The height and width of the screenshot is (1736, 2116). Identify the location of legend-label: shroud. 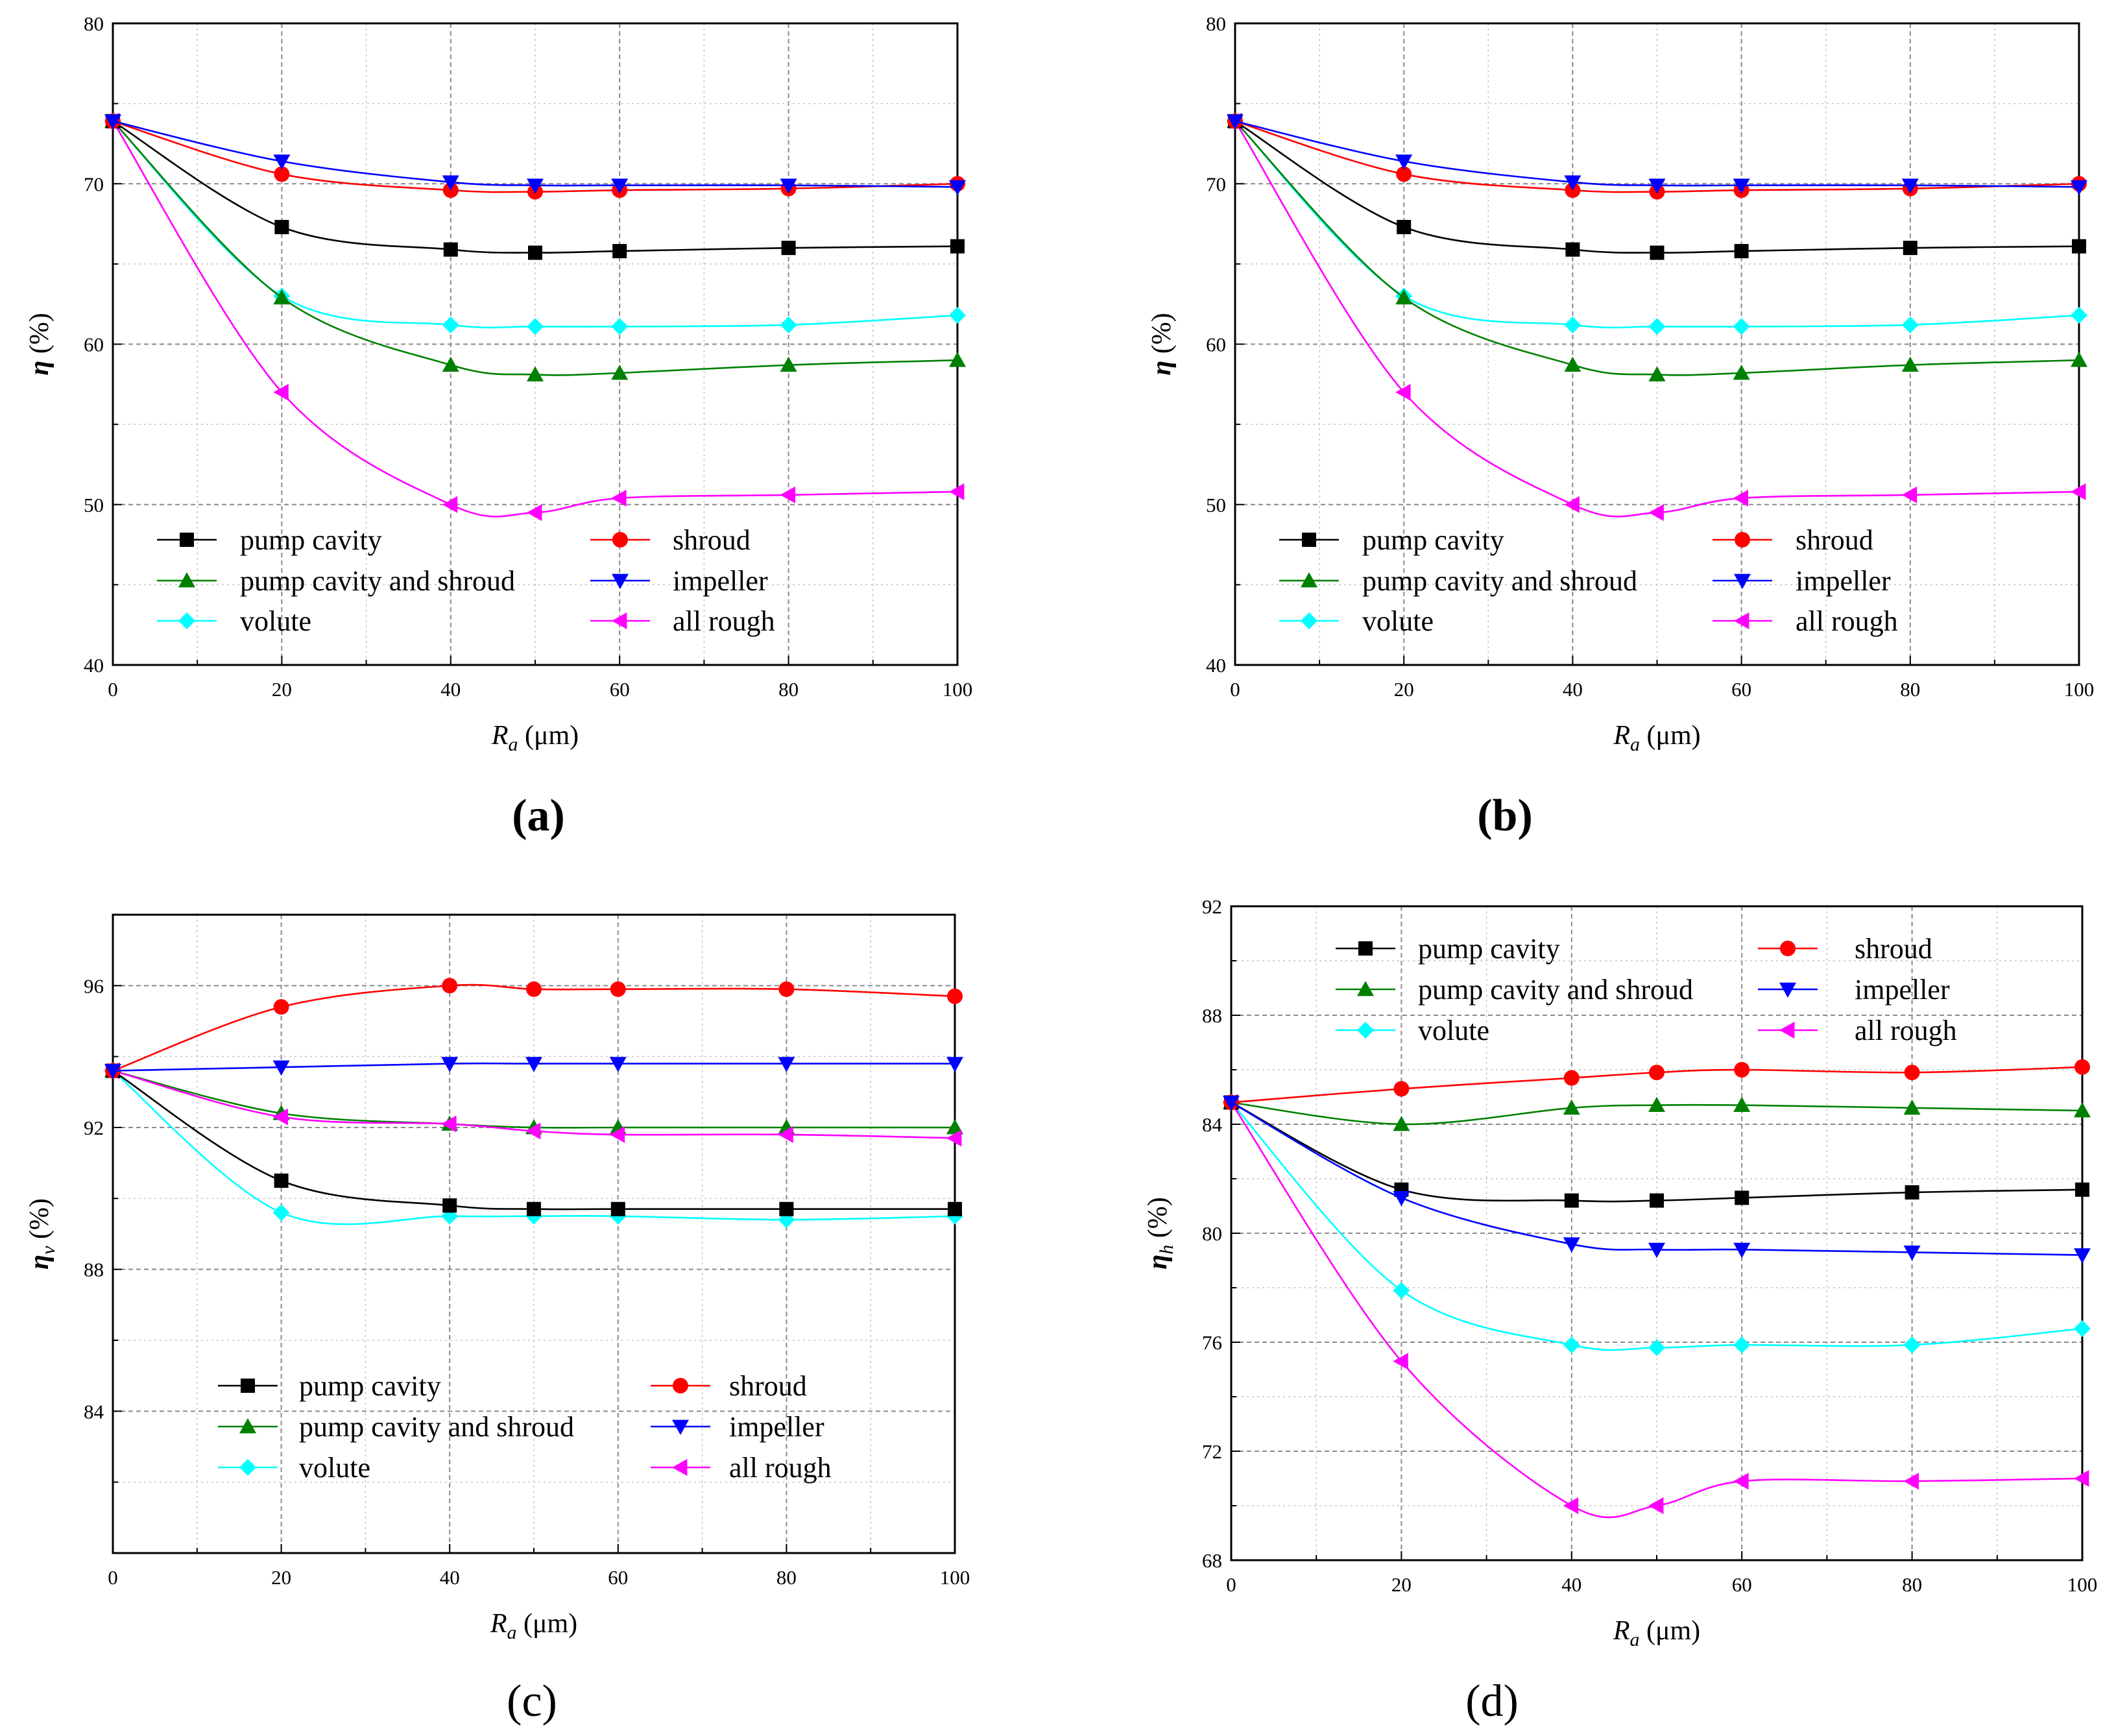
(768, 1386).